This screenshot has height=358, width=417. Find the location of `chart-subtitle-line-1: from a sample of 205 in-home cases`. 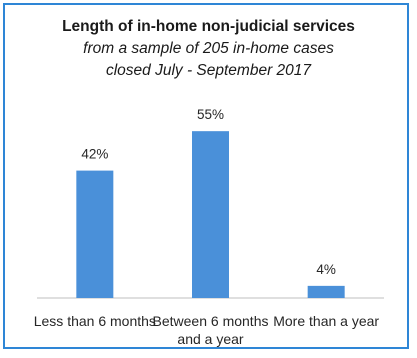

chart-subtitle-line-1: from a sample of 205 in-home cases is located at coordinates (208, 48).